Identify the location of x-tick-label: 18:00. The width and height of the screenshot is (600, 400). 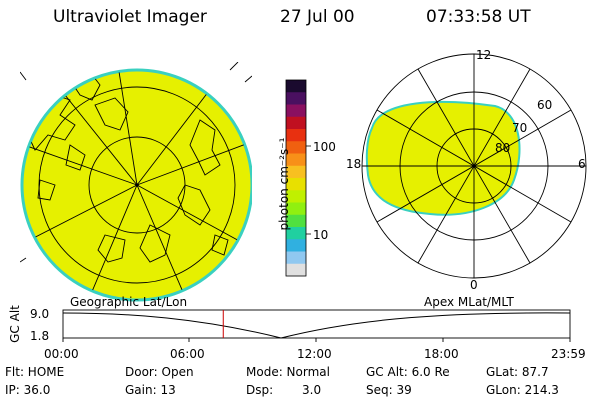
(441, 354).